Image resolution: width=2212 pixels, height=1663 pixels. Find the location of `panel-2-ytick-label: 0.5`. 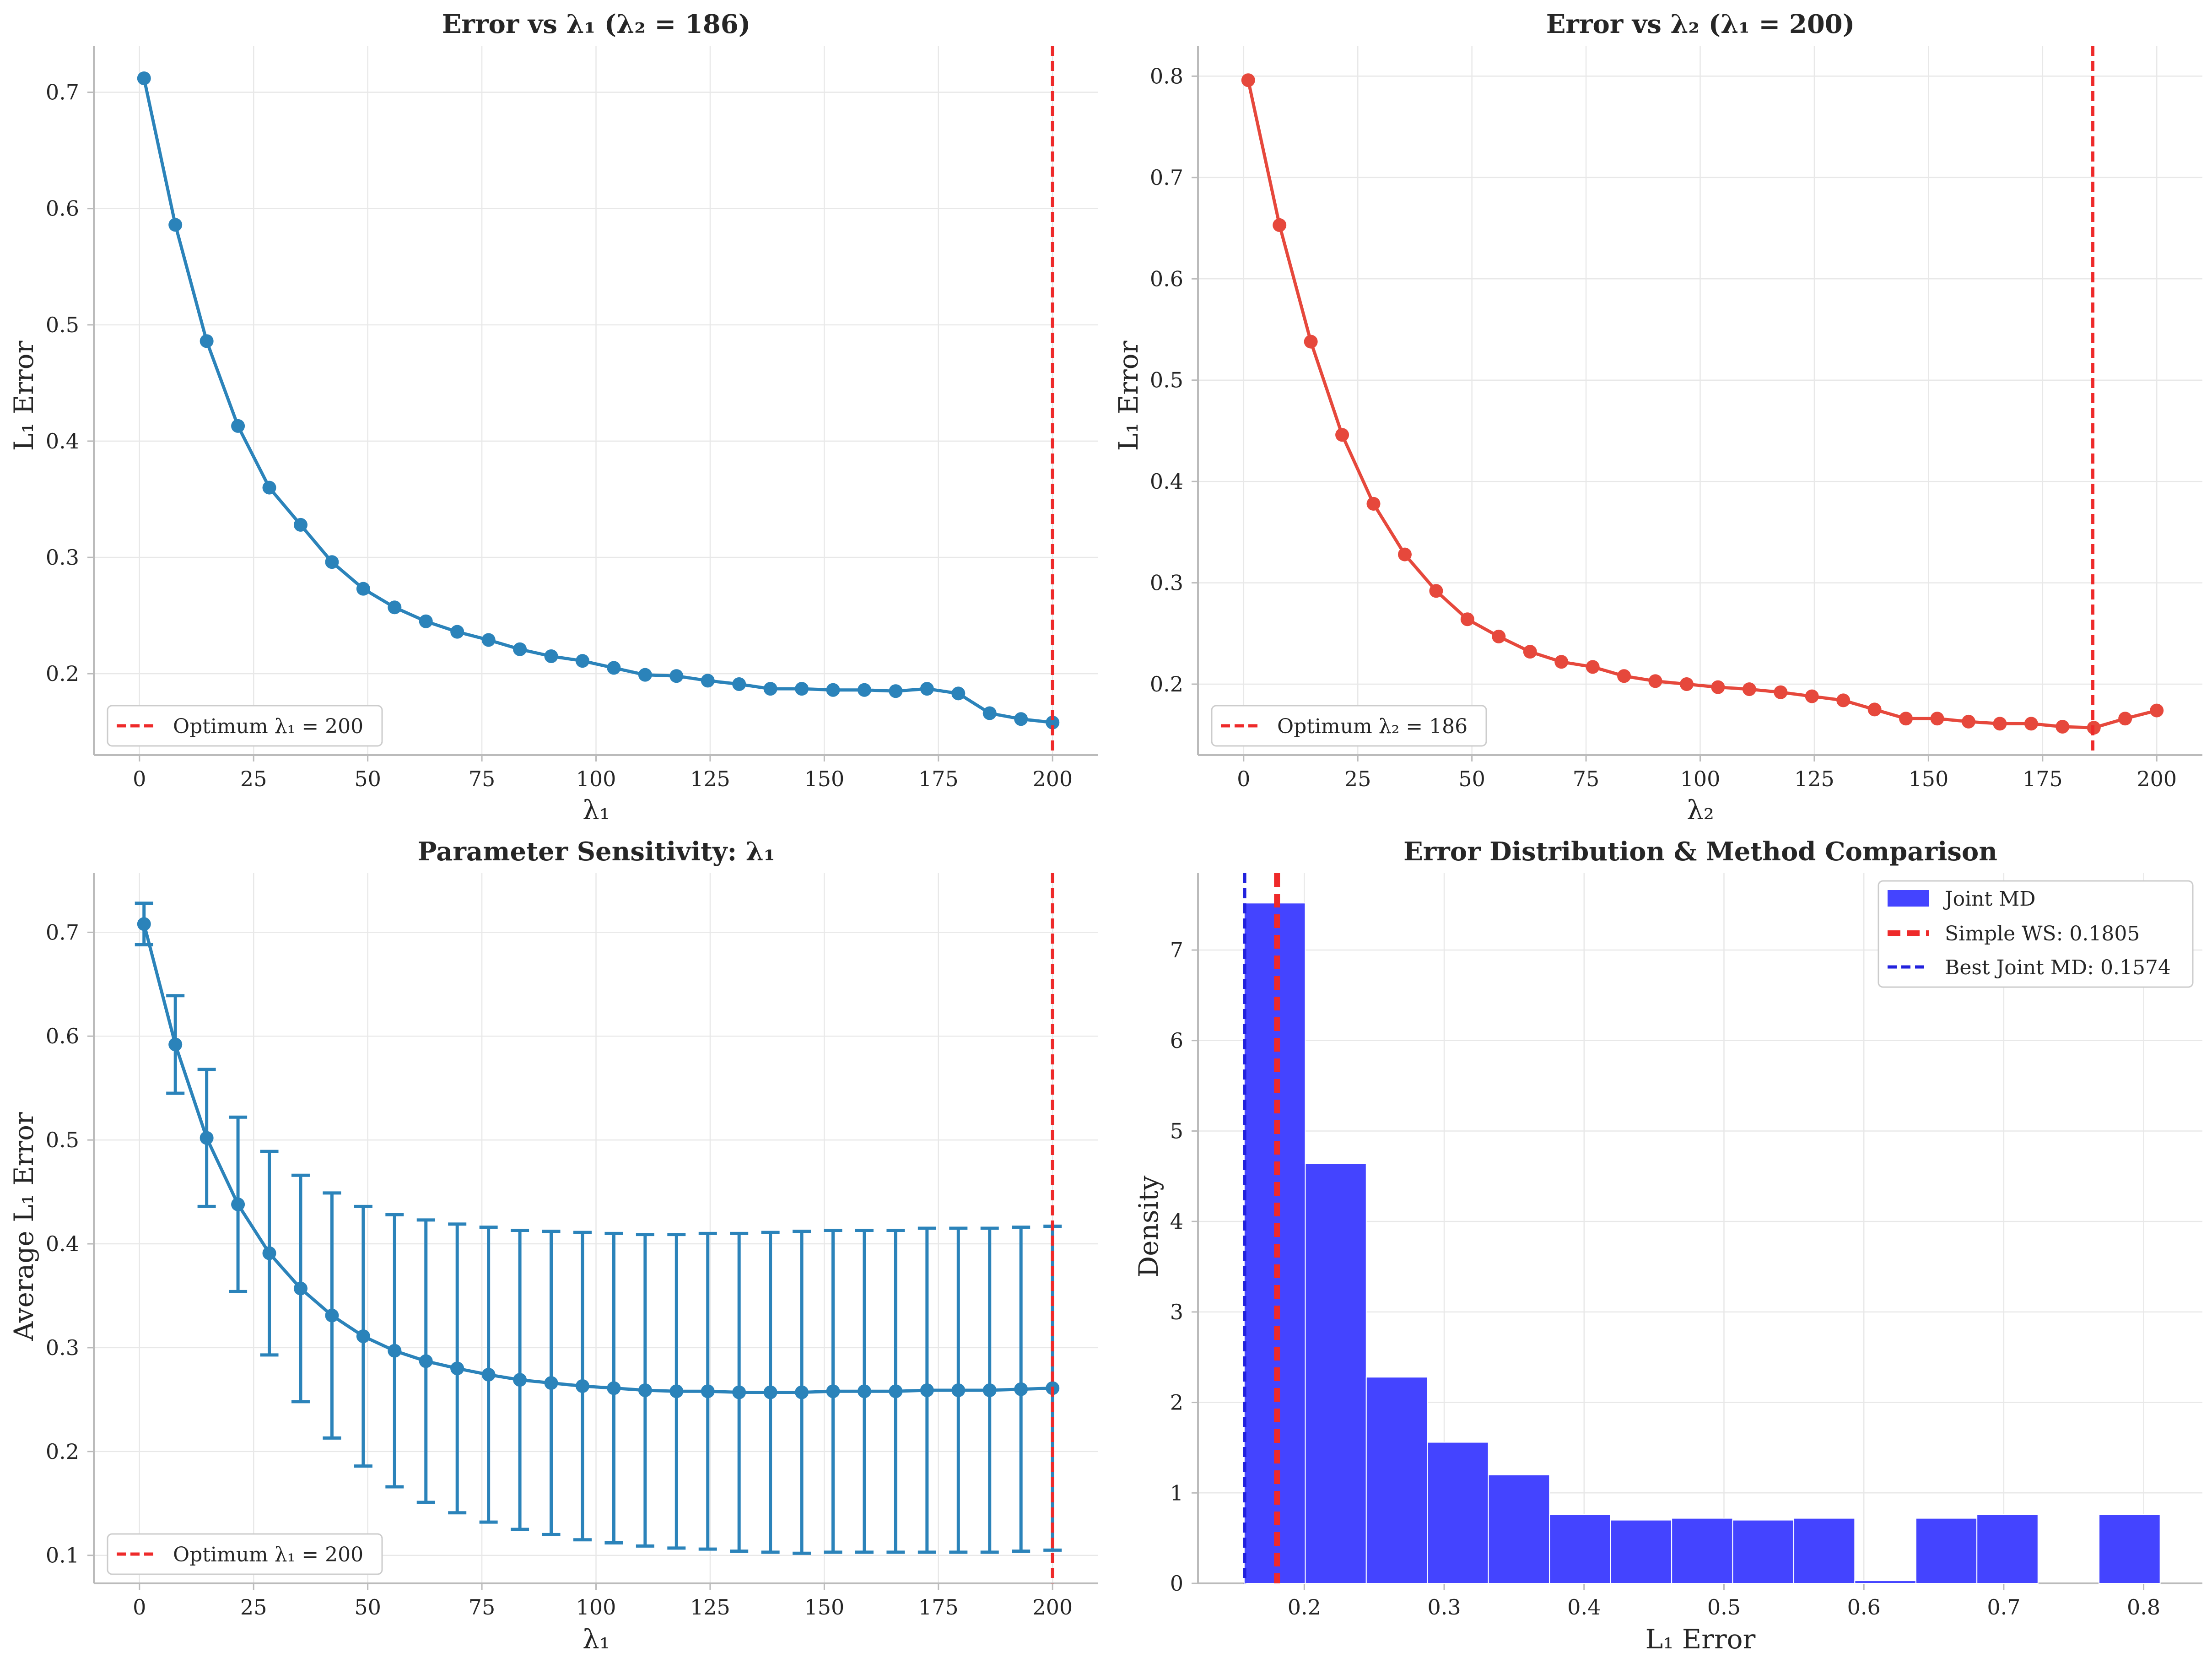

panel-2-ytick-label: 0.5 is located at coordinates (1166, 380).